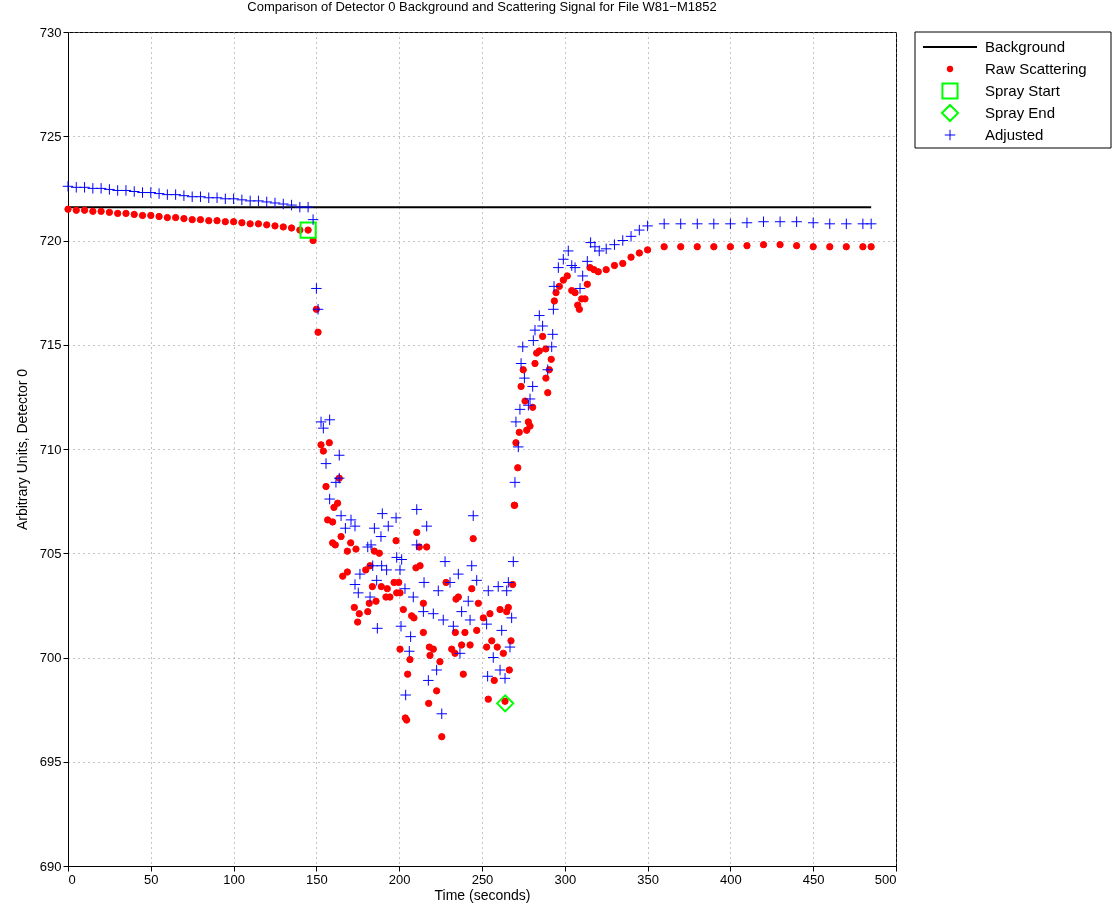  I want to click on x-tick-label: 500, so click(885, 879).